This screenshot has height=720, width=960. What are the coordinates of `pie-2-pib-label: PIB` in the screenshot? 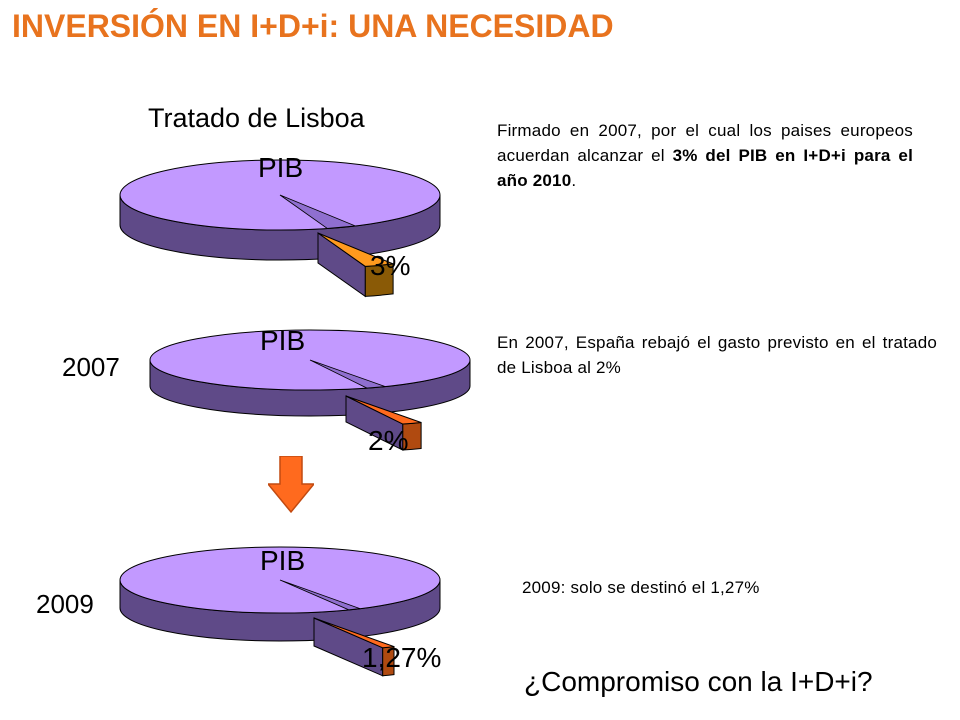 It's located at (283, 340).